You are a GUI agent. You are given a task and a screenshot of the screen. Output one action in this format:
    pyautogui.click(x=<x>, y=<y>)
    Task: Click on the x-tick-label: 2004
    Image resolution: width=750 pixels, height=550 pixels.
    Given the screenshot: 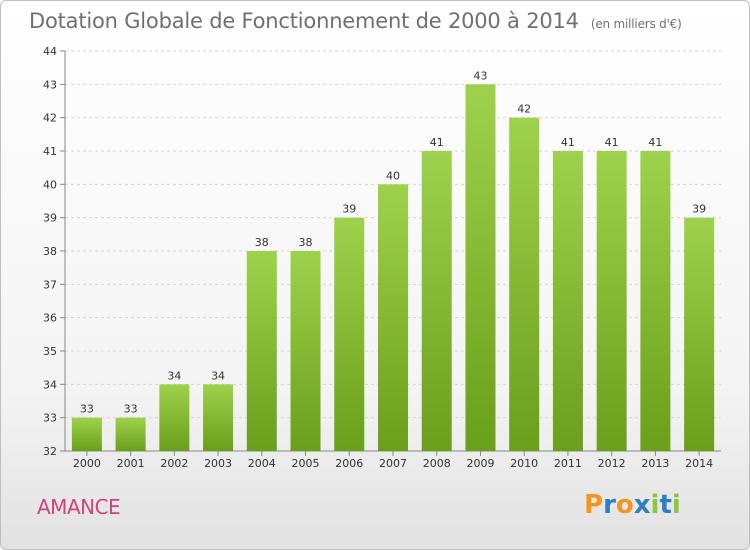 What is the action you would take?
    pyautogui.click(x=262, y=463)
    